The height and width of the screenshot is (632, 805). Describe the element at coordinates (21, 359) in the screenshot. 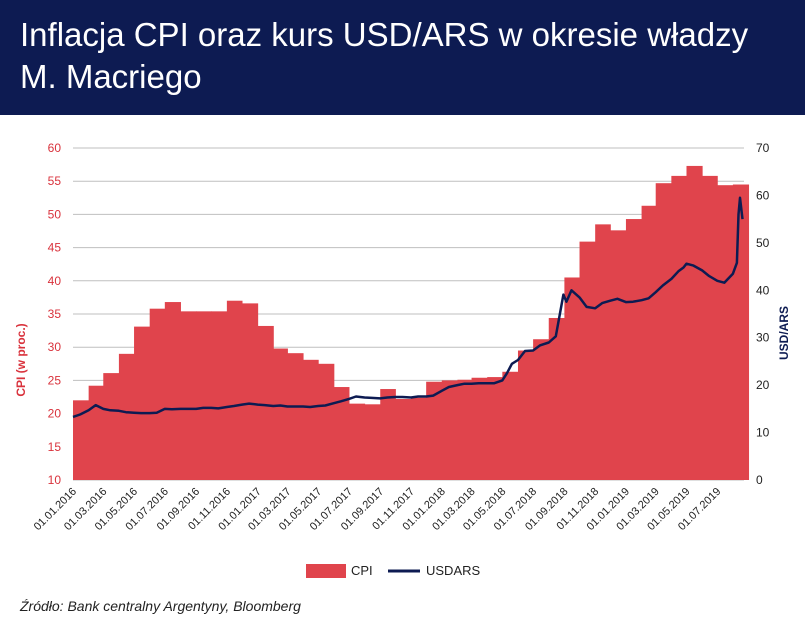

I see `left-axis-label: CPI (w proc.)` at that location.